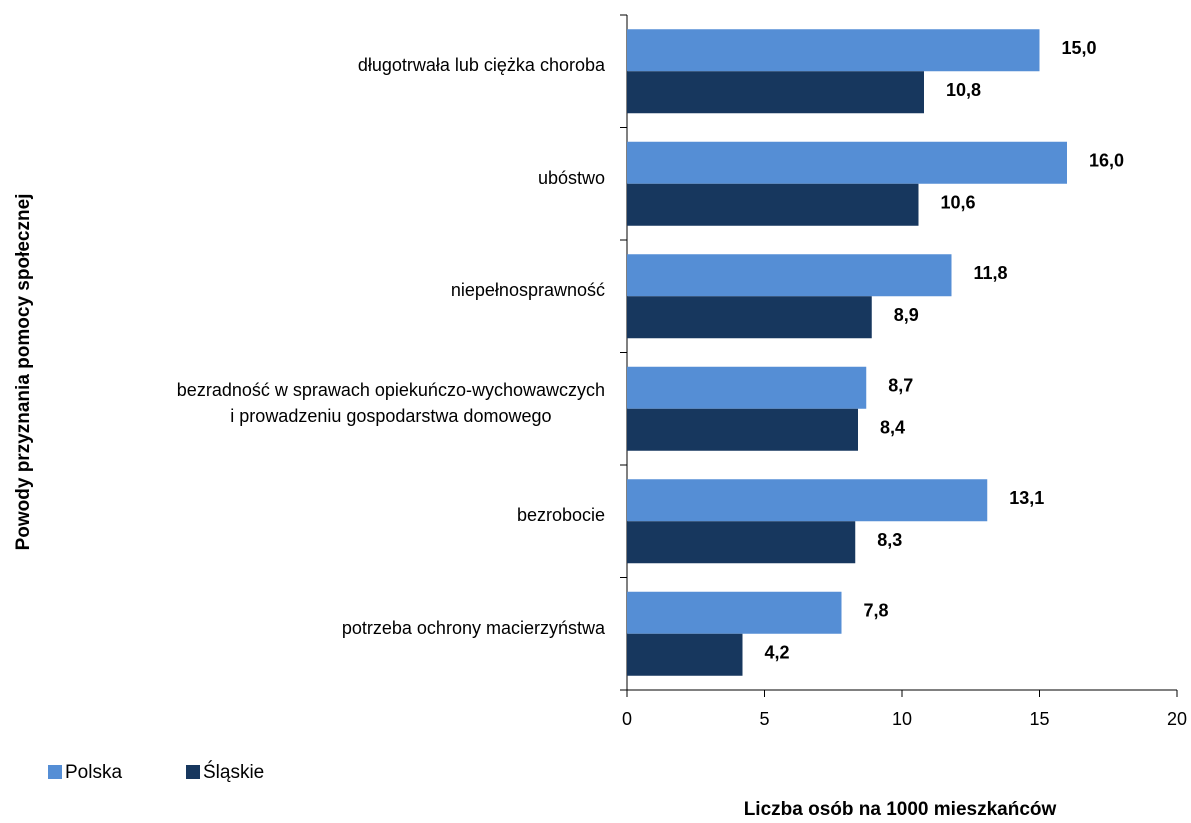  Describe the element at coordinates (764, 719) in the screenshot. I see `x-tick-label: 5` at that location.